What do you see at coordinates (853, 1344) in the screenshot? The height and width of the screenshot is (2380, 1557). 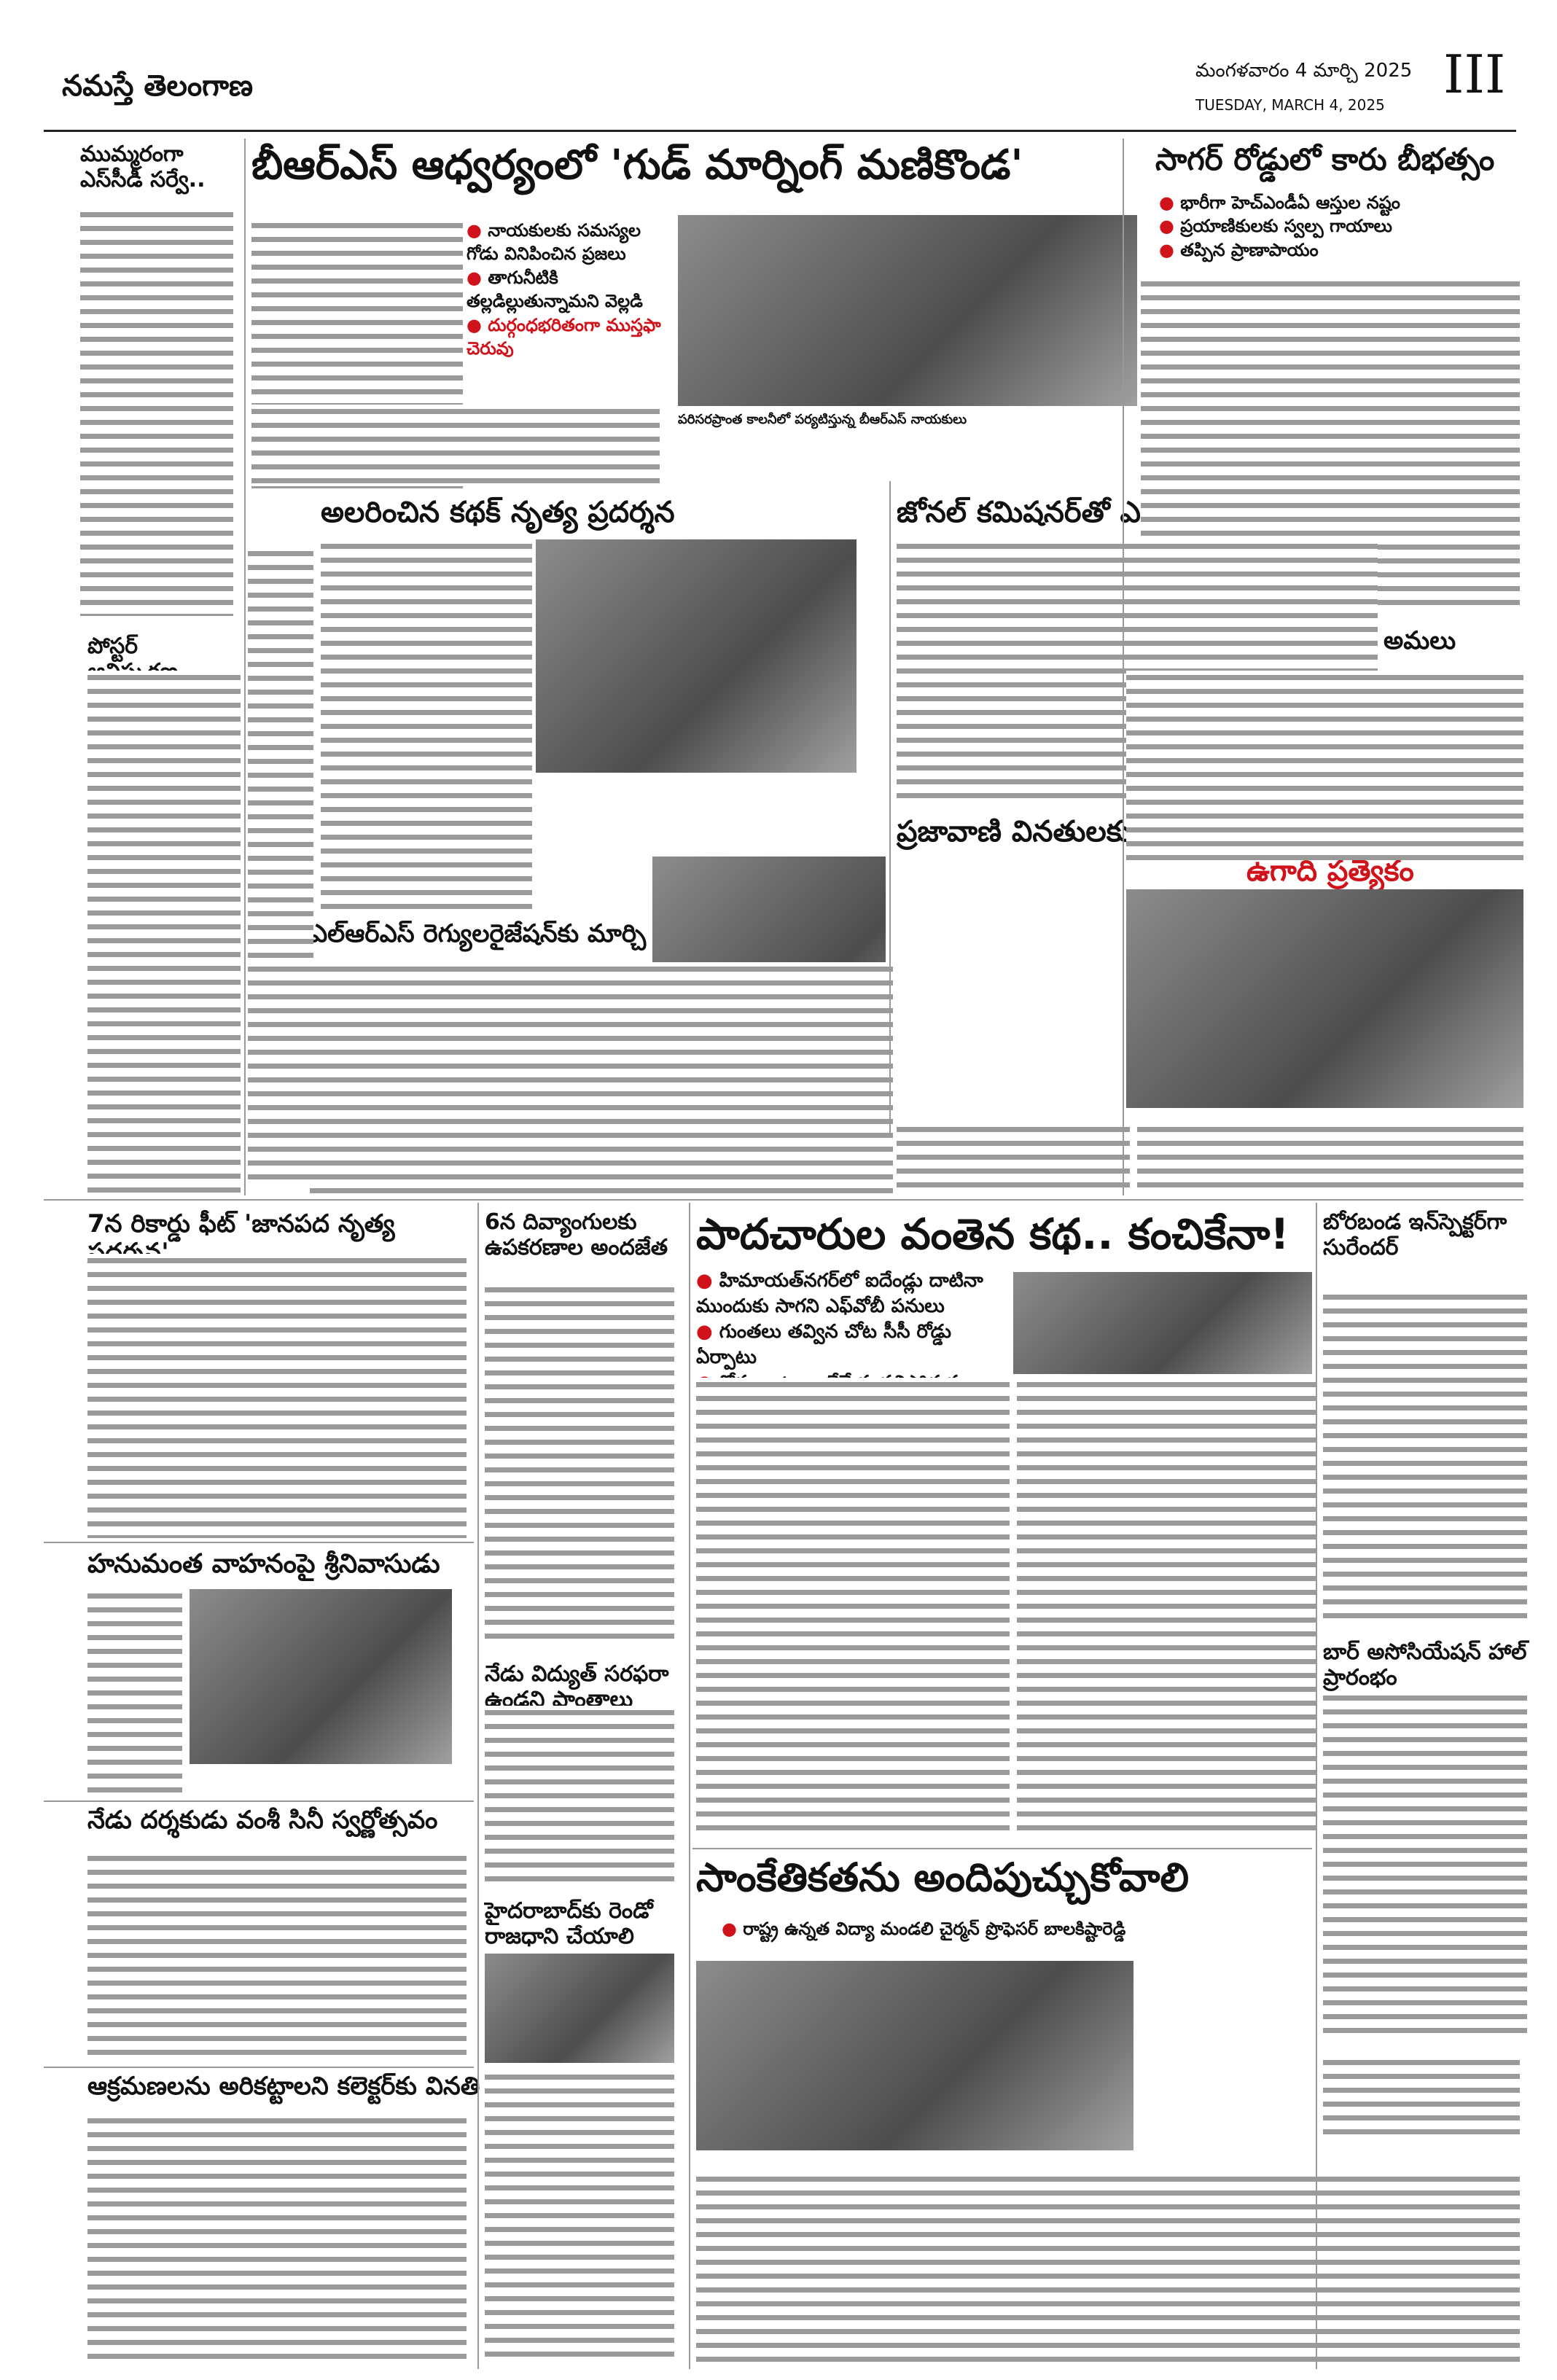 I see `bullet: గుంతలు తవ్విన చోట సీసీ రోడ్డు ఏర్పాటు` at bounding box center [853, 1344].